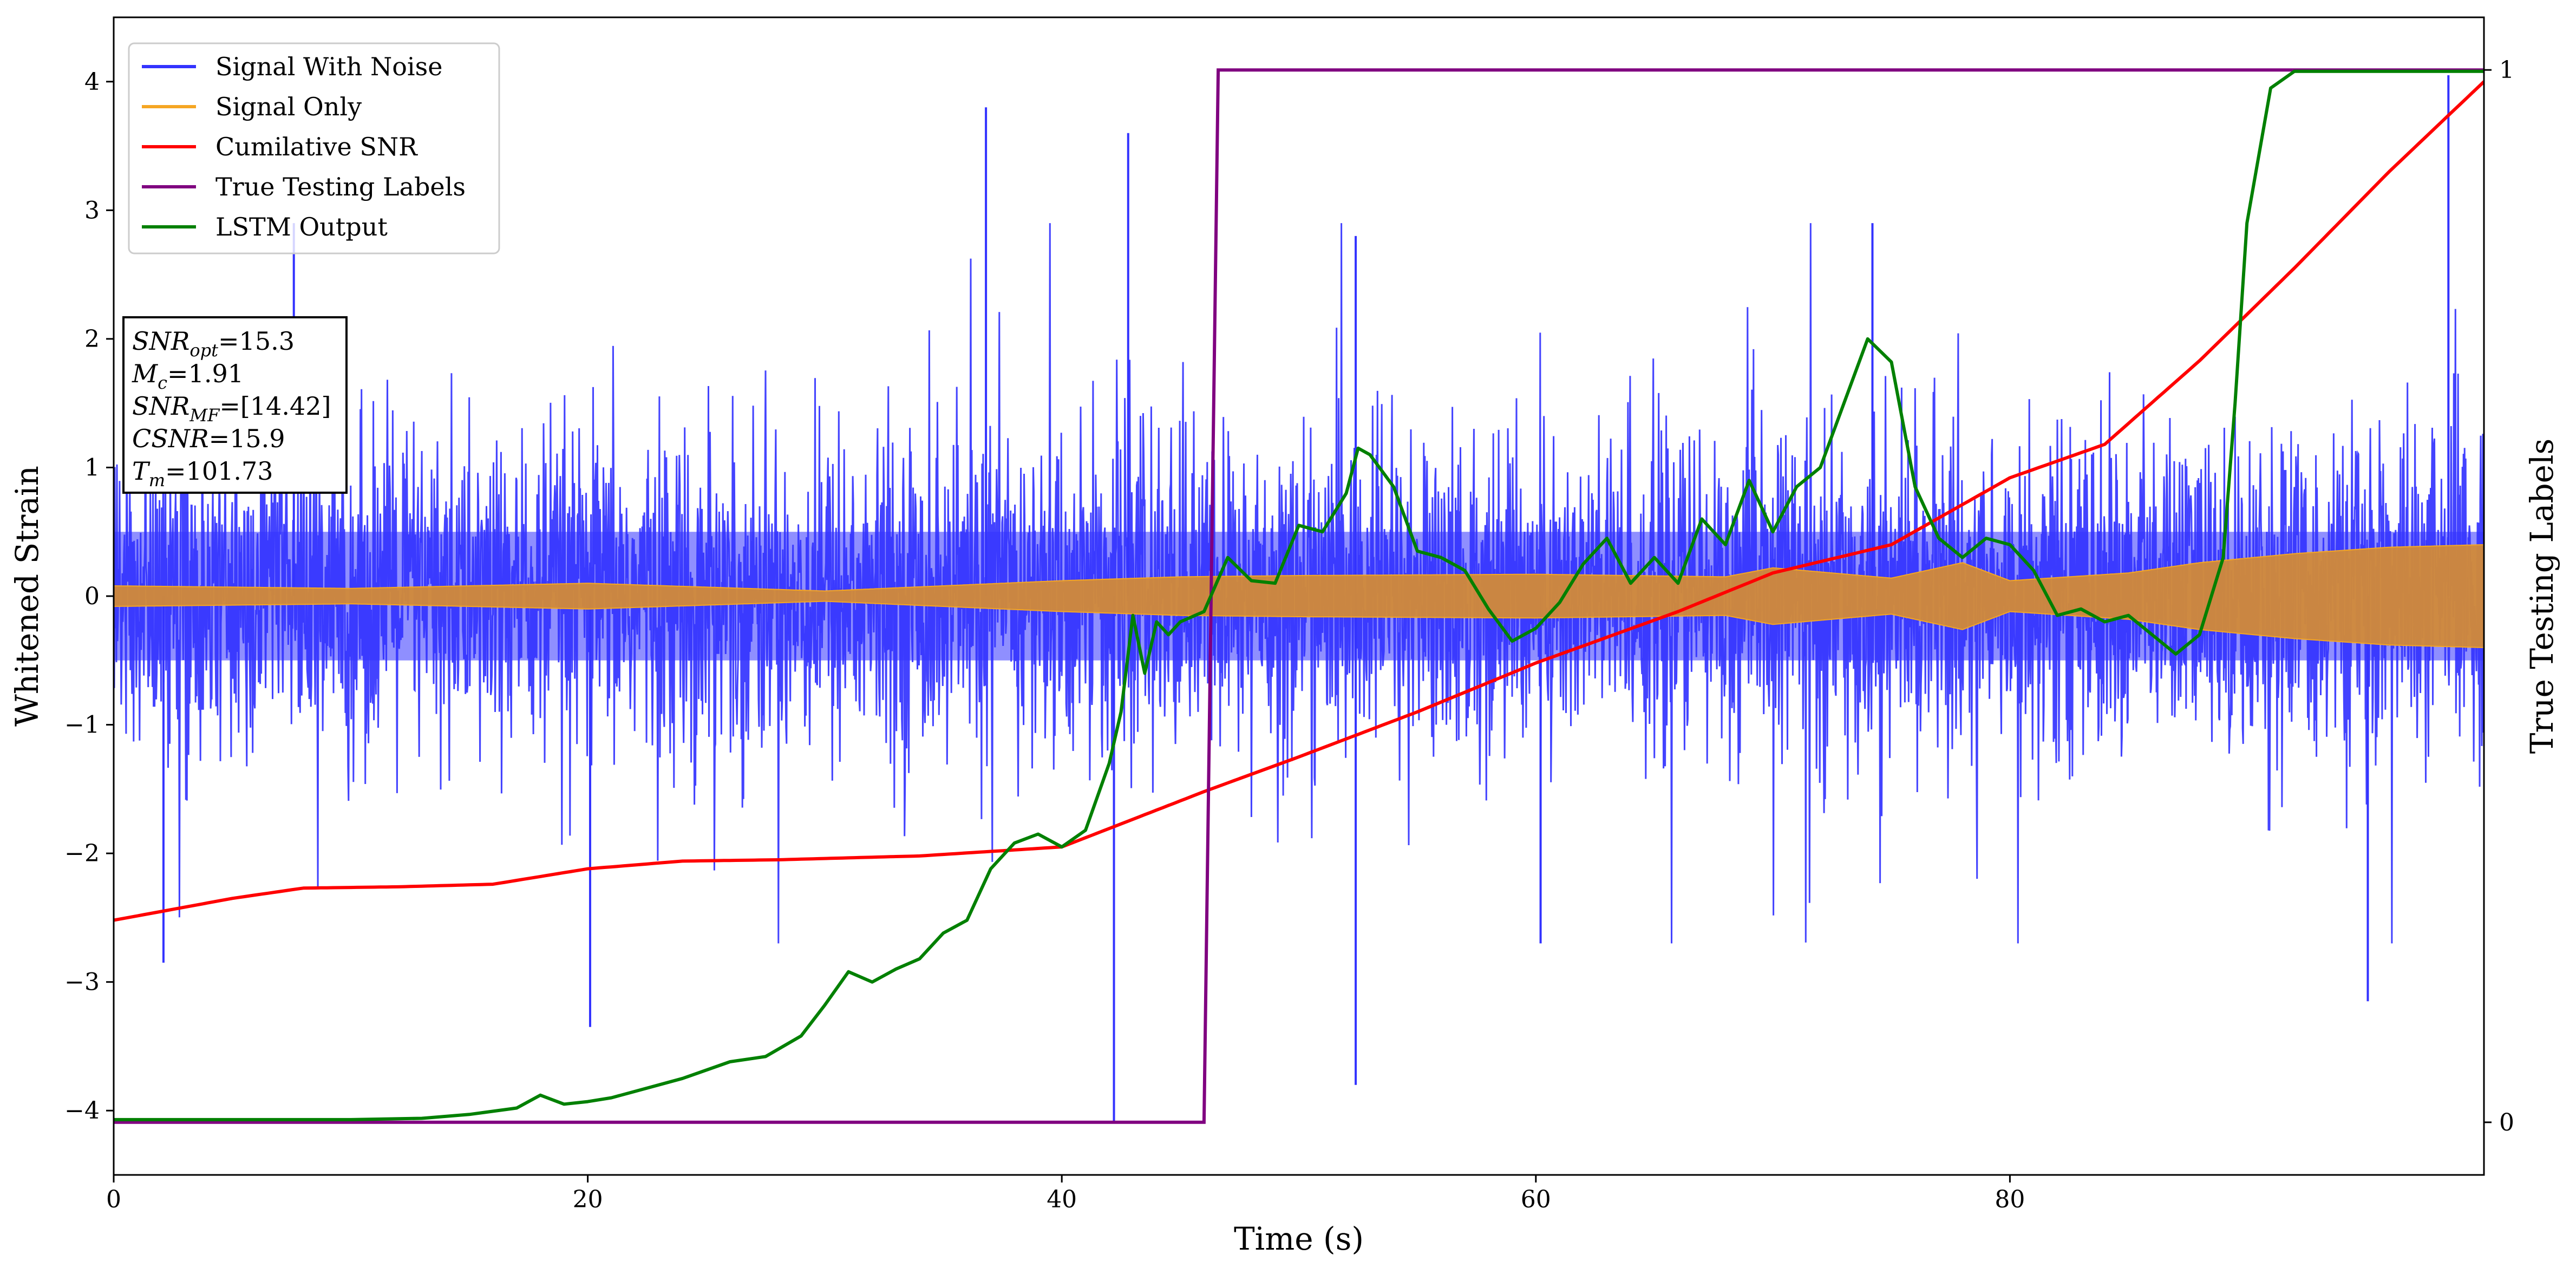  I want to click on x-tick-label-60: 60, so click(1536, 1199).